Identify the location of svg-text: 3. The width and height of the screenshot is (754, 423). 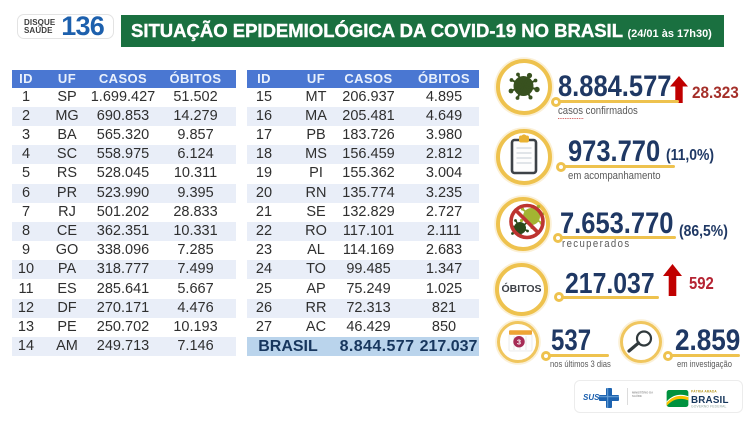
(519, 341).